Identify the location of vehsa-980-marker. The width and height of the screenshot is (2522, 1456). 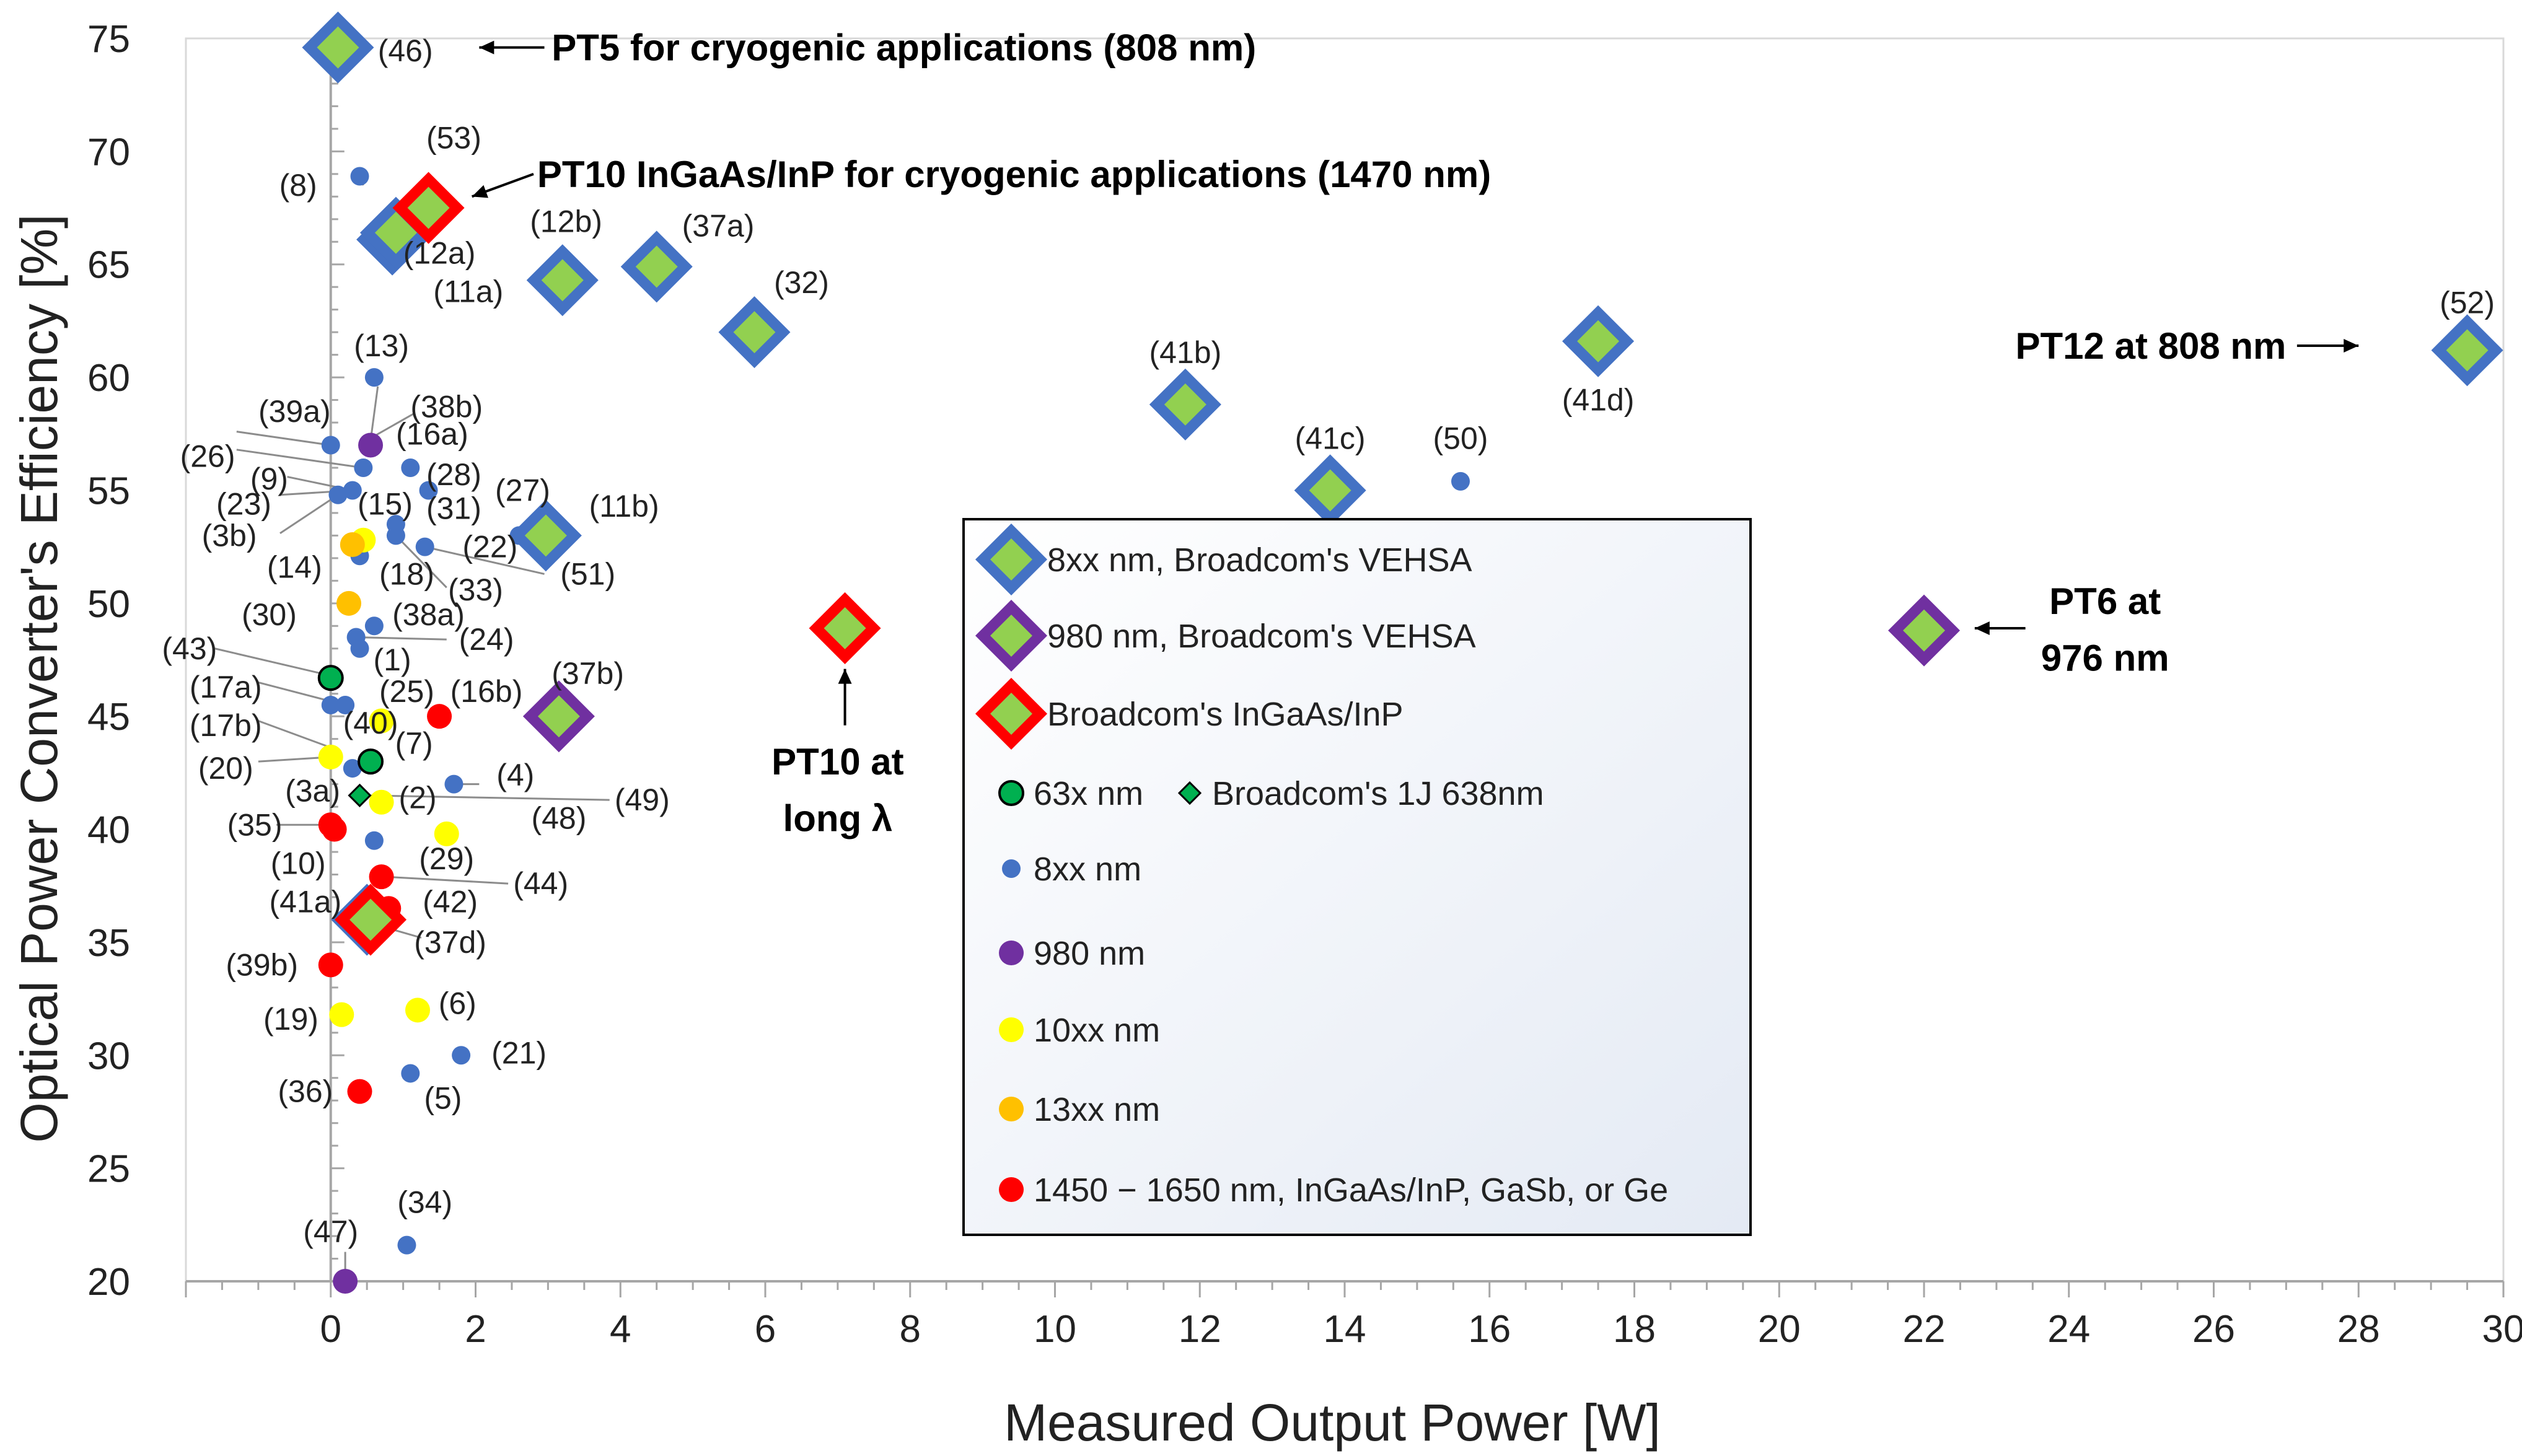
(1924, 630).